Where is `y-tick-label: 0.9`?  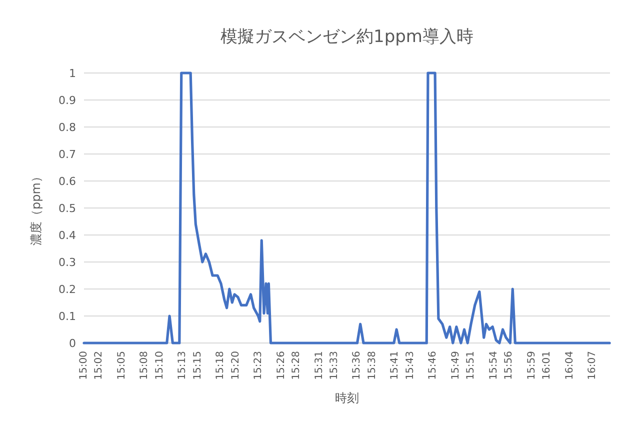
y-tick-label: 0.9 is located at coordinates (67, 100).